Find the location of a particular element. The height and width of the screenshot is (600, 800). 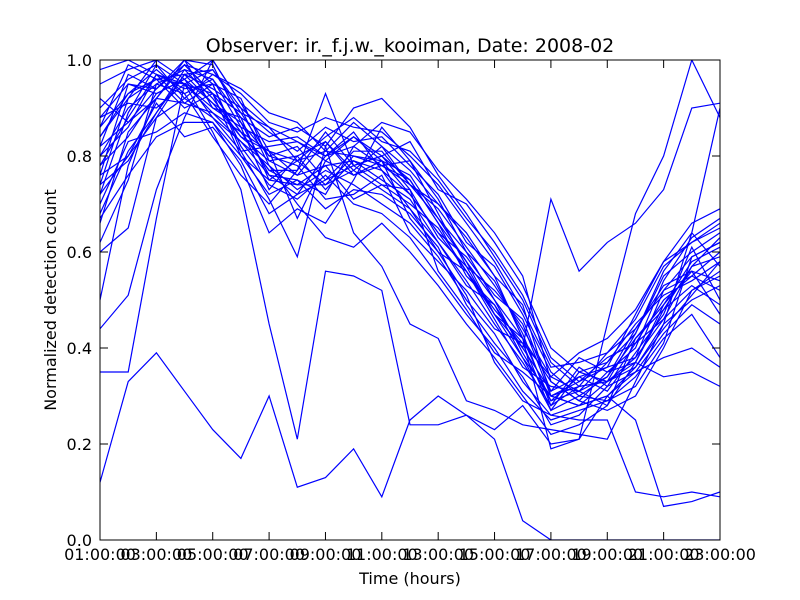

y-tick-label-3: 0.4 is located at coordinates (79, 348).